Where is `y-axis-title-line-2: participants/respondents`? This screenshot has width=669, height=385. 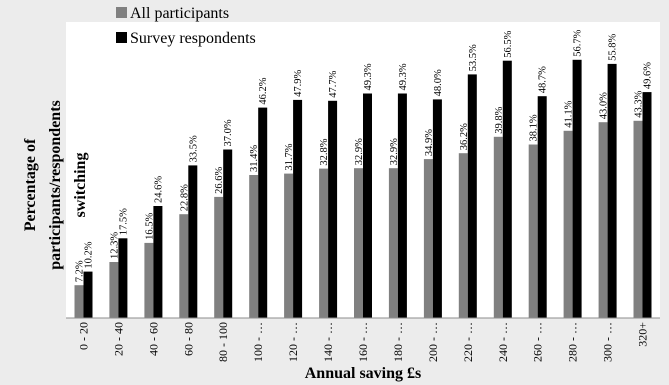
y-axis-title-line-2: participants/respondents is located at coordinates (55, 185).